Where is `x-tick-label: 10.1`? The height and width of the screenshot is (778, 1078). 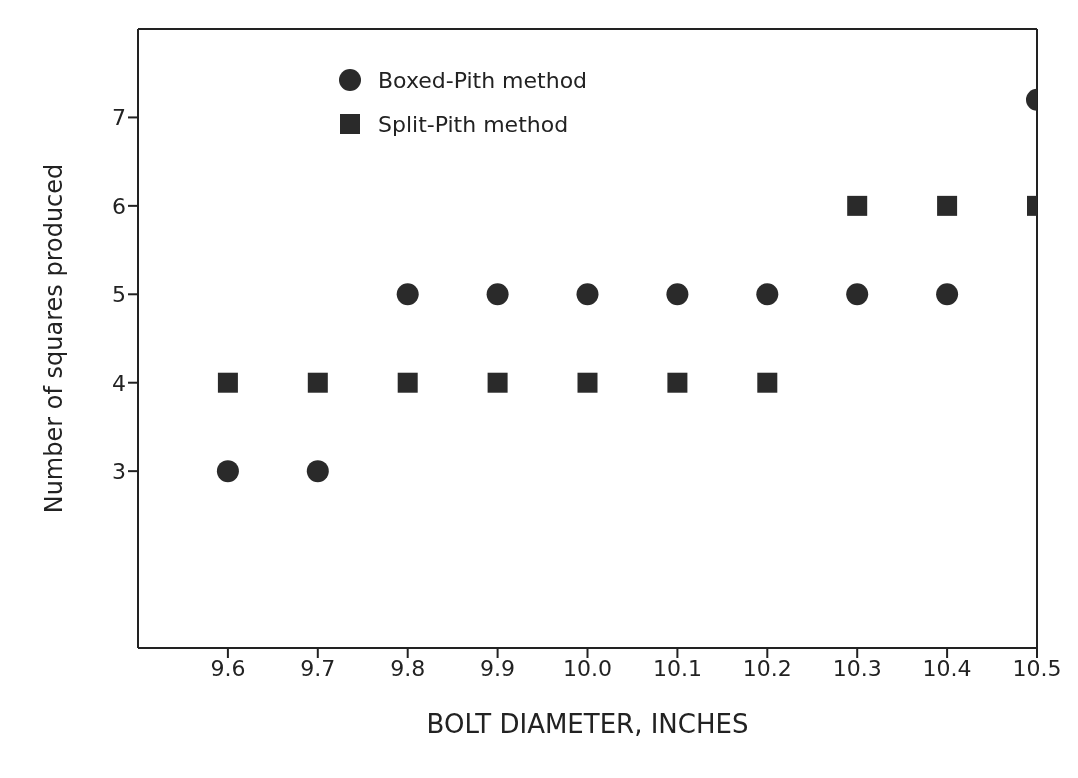 x-tick-label: 10.1 is located at coordinates (677, 668).